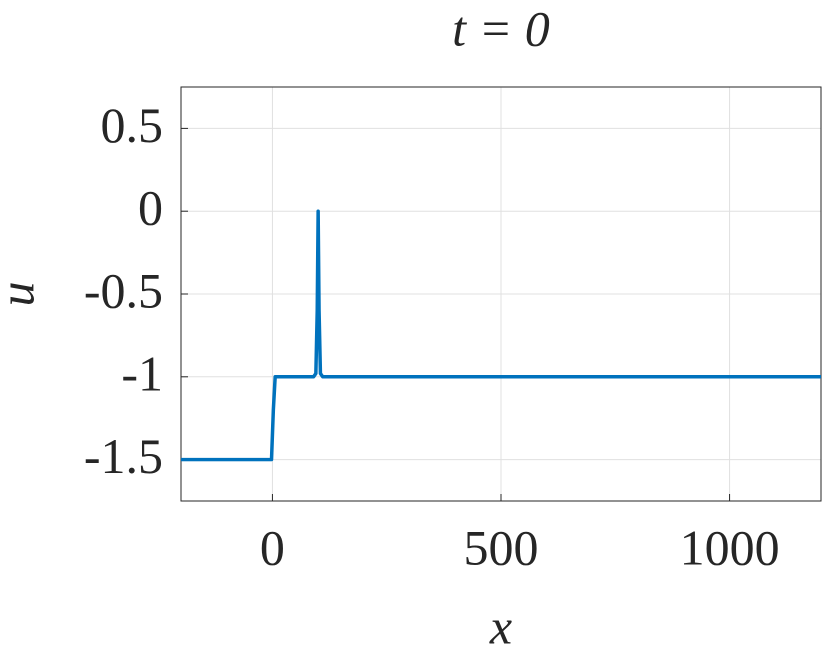 The image size is (830, 658). Describe the element at coordinates (500, 626) in the screenshot. I see `x-axis-label: x` at that location.